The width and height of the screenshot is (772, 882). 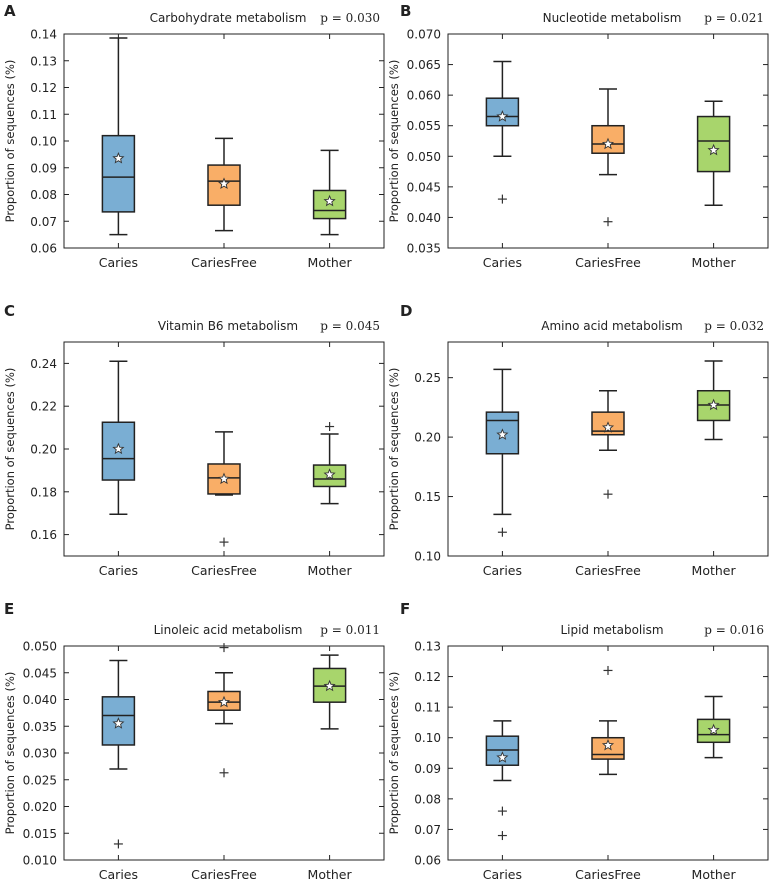 What do you see at coordinates (427, 799) in the screenshot?
I see `y-tick-label: 0.08` at bounding box center [427, 799].